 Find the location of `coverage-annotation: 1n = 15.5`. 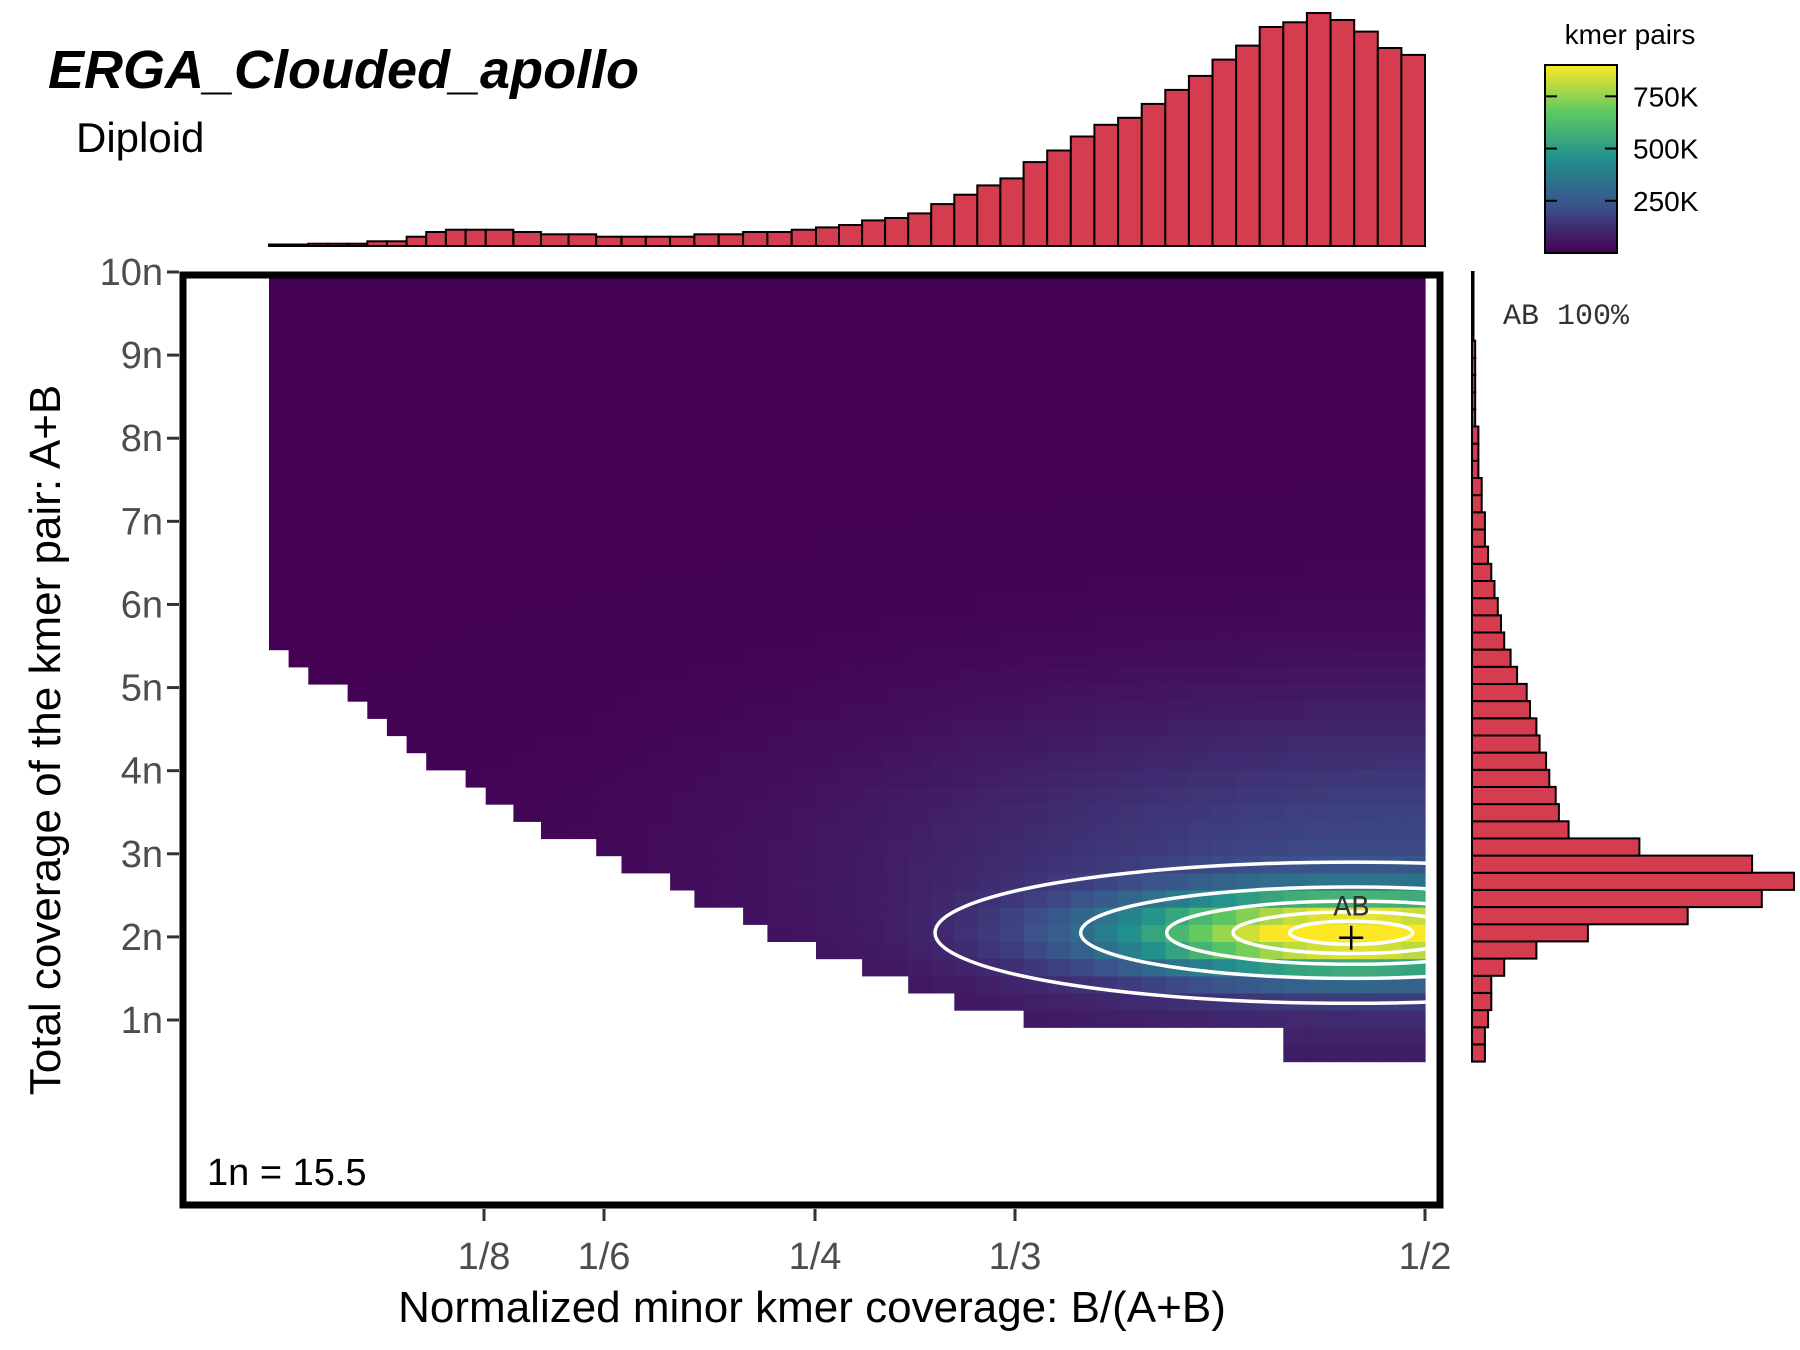

coverage-annotation: 1n = 15.5 is located at coordinates (287, 1173).